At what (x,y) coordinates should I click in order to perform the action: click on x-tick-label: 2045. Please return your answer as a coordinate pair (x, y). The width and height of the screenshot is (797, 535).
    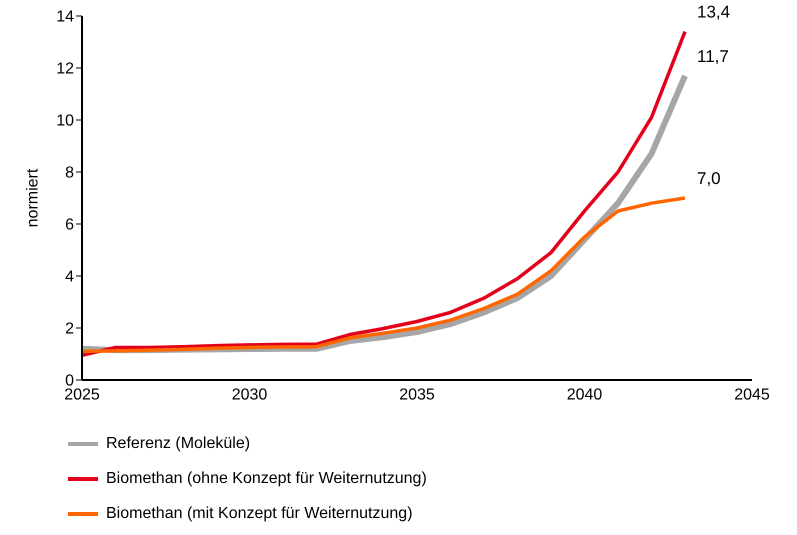
    Looking at the image, I should click on (752, 395).